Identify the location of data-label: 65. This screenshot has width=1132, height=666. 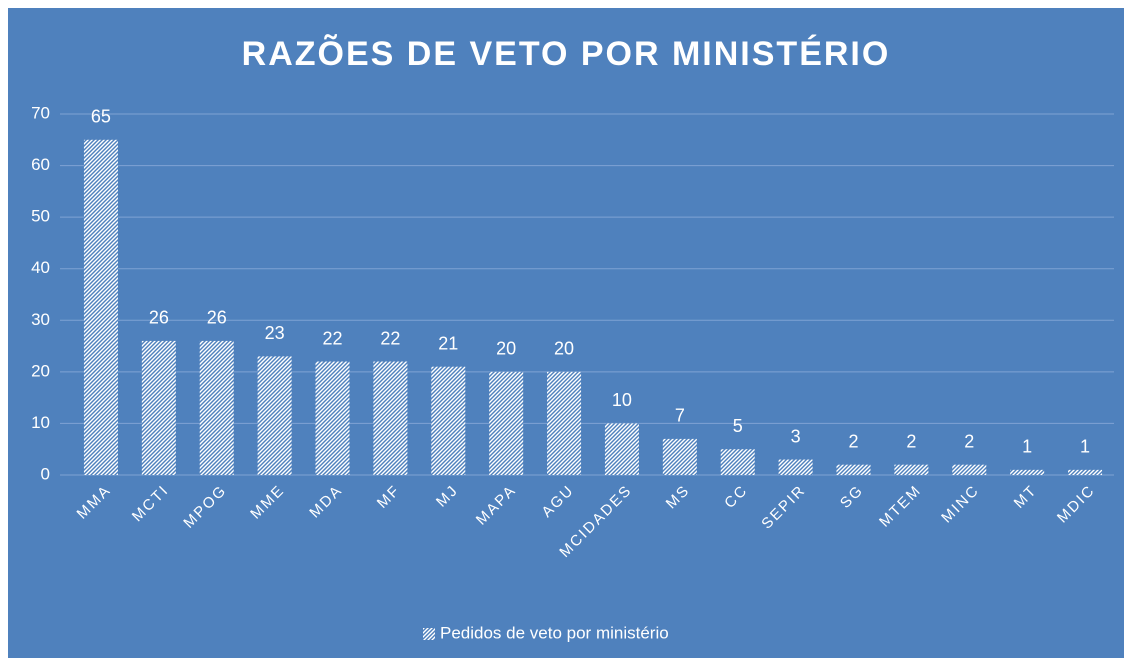
(101, 117).